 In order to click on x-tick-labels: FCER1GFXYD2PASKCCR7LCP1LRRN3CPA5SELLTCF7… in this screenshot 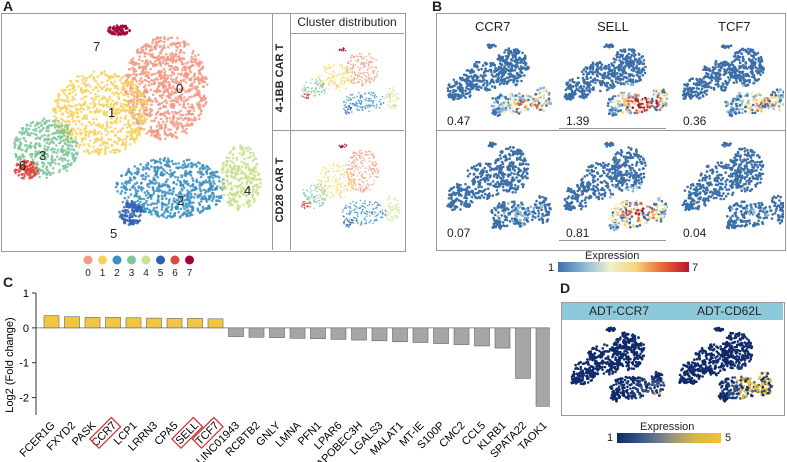, I will do `click(284, 439)`.